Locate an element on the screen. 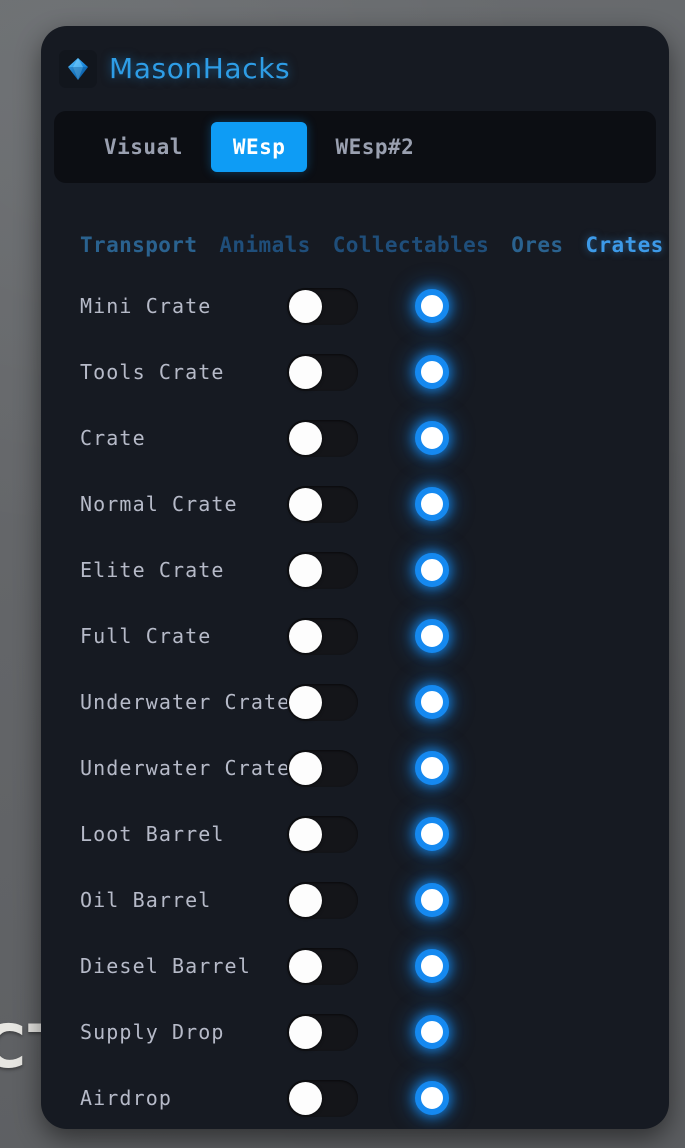  list-item: Loot Barrel is located at coordinates (355, 834).